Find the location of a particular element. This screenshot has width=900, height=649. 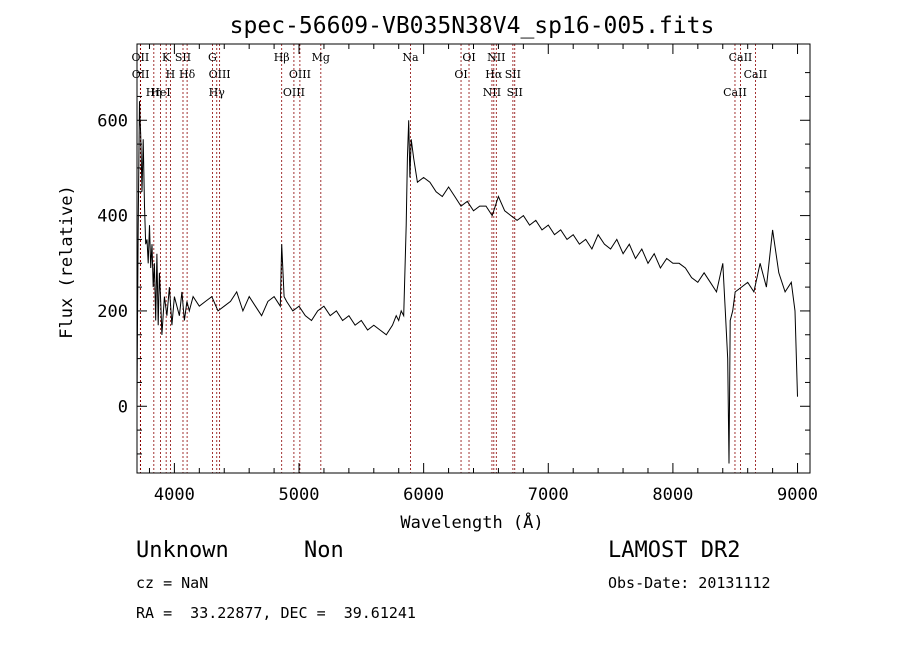

x-tick-label-4: 8000 is located at coordinates (672, 495).